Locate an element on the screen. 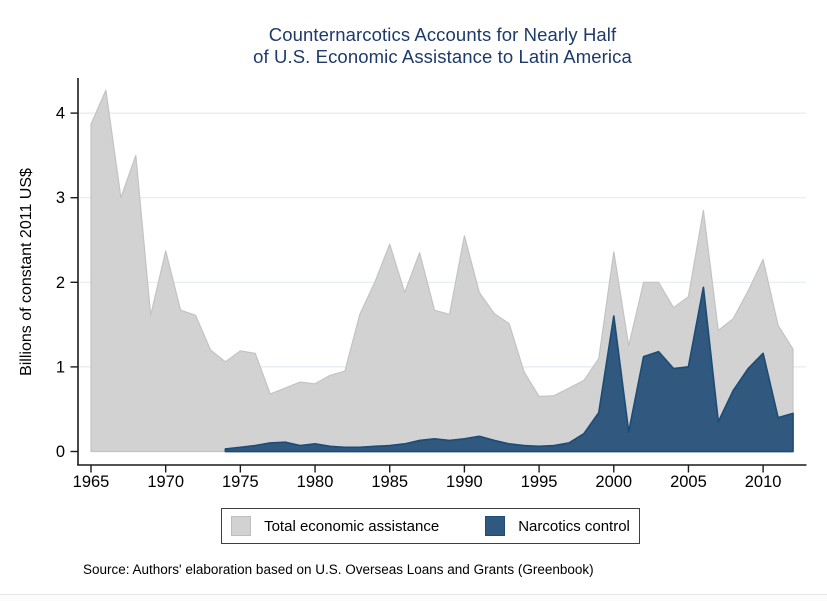 The image size is (827, 601). y-tick-label: 4 is located at coordinates (60, 114).